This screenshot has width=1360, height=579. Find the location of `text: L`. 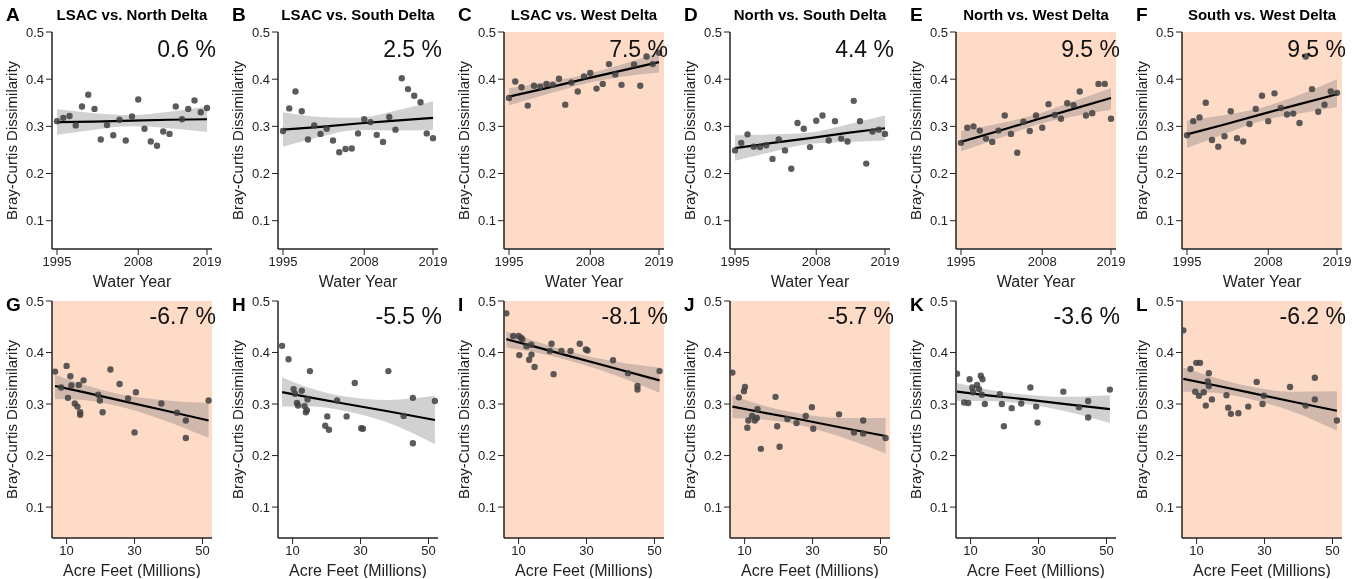

text: L is located at coordinates (1142, 305).